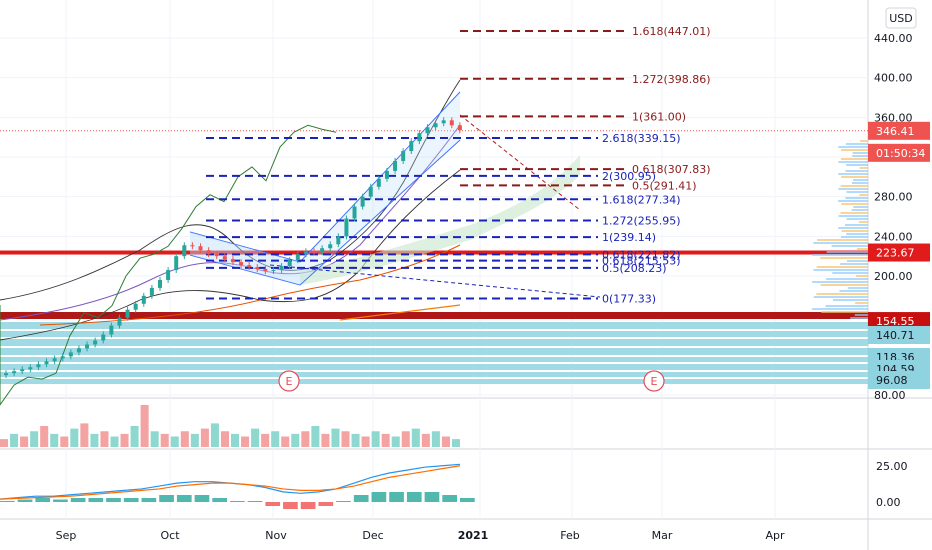 The height and width of the screenshot is (550, 932). Describe the element at coordinates (230, 482) in the screenshot. I see `signal-line` at that location.